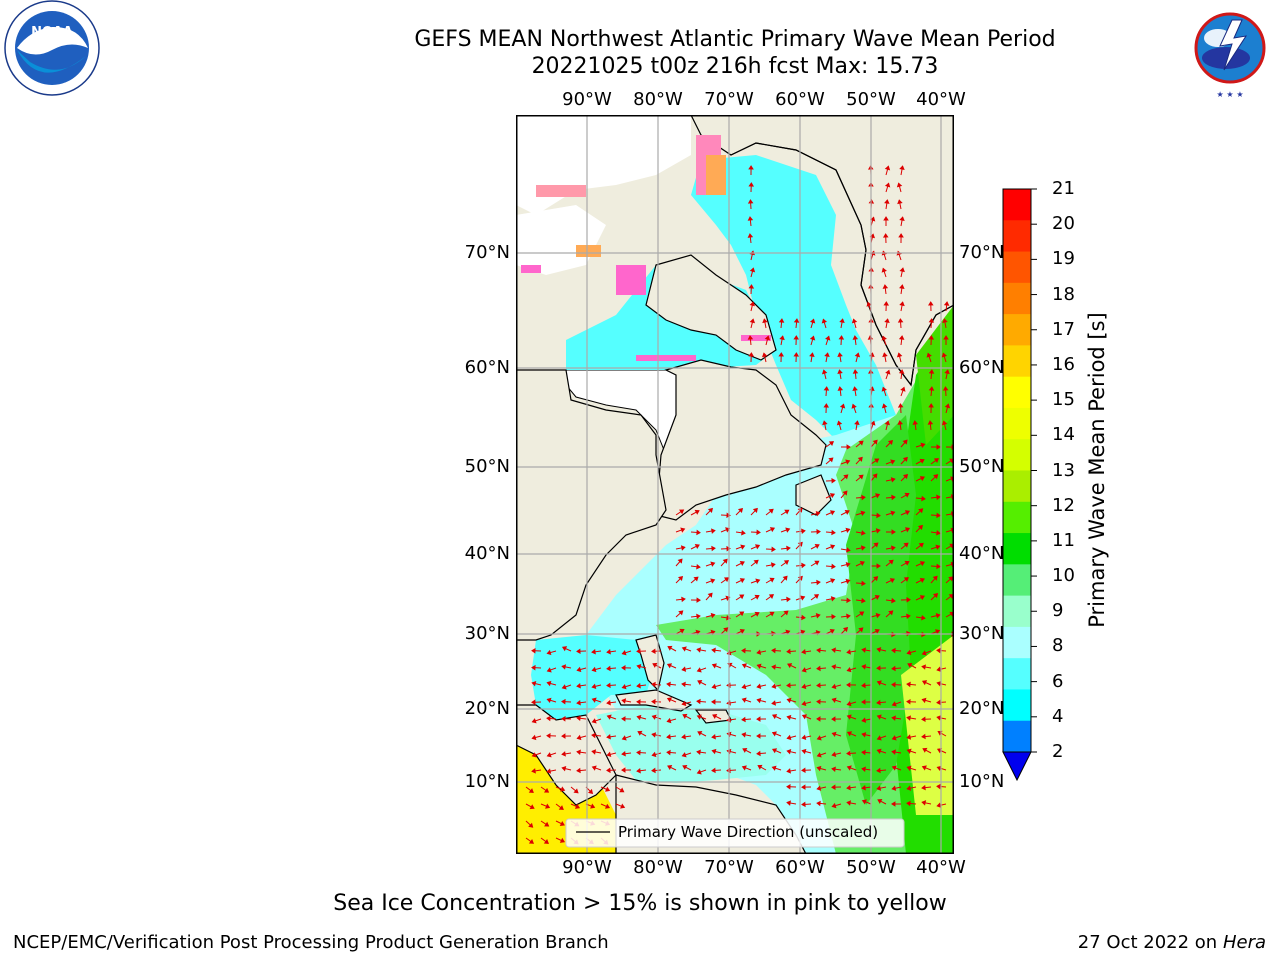 The image size is (1280, 960). I want to click on labrador, so click(741, 440).